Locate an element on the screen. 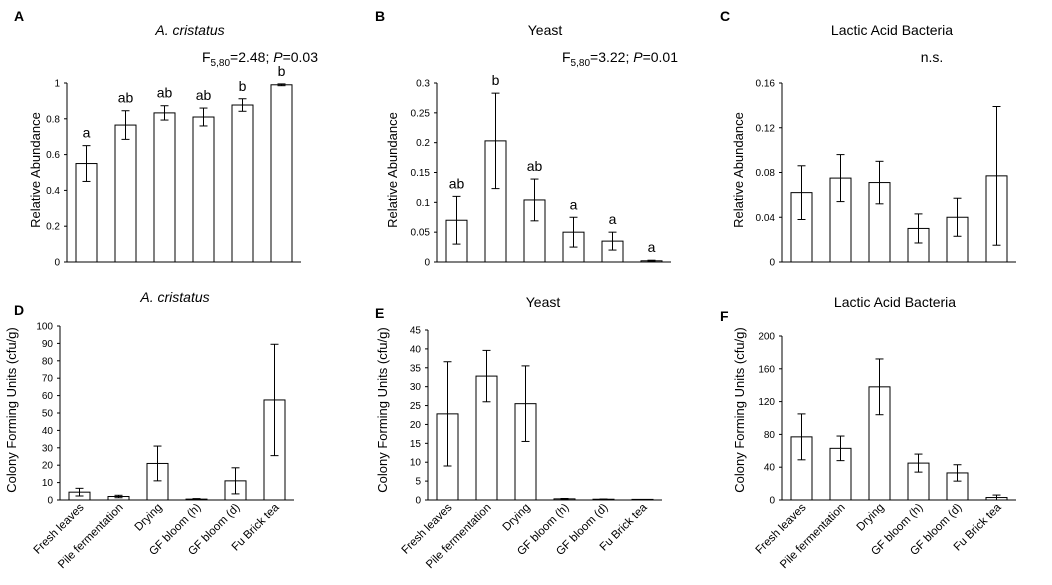  panel-letter: F is located at coordinates (724, 316).